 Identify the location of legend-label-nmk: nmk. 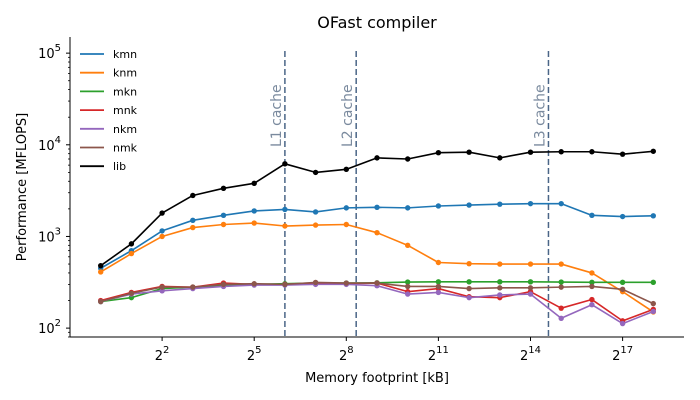
(125, 148).